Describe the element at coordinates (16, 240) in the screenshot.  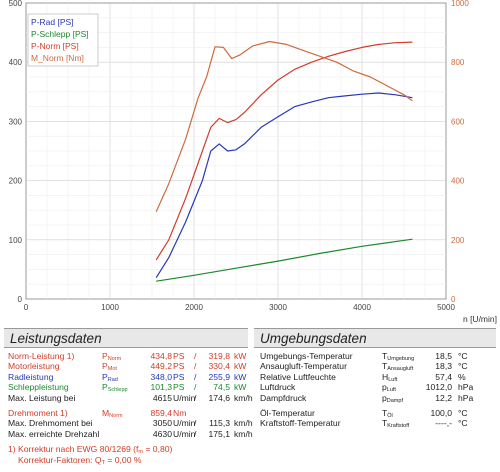
I see `left-tick-label: 100` at that location.